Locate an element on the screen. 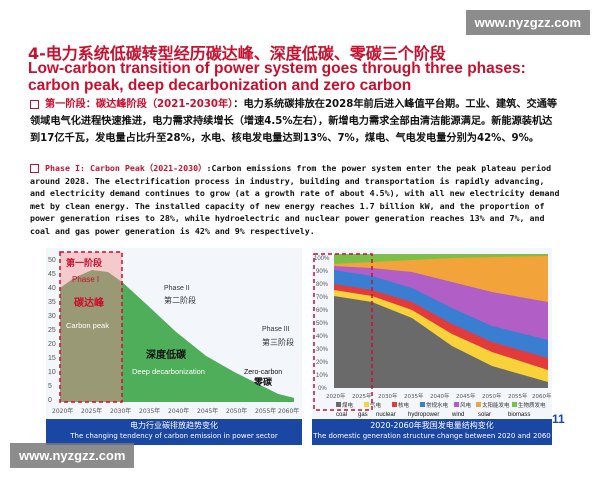 This screenshot has width=600, height=480. y-tick: 15 is located at coordinates (52, 358).